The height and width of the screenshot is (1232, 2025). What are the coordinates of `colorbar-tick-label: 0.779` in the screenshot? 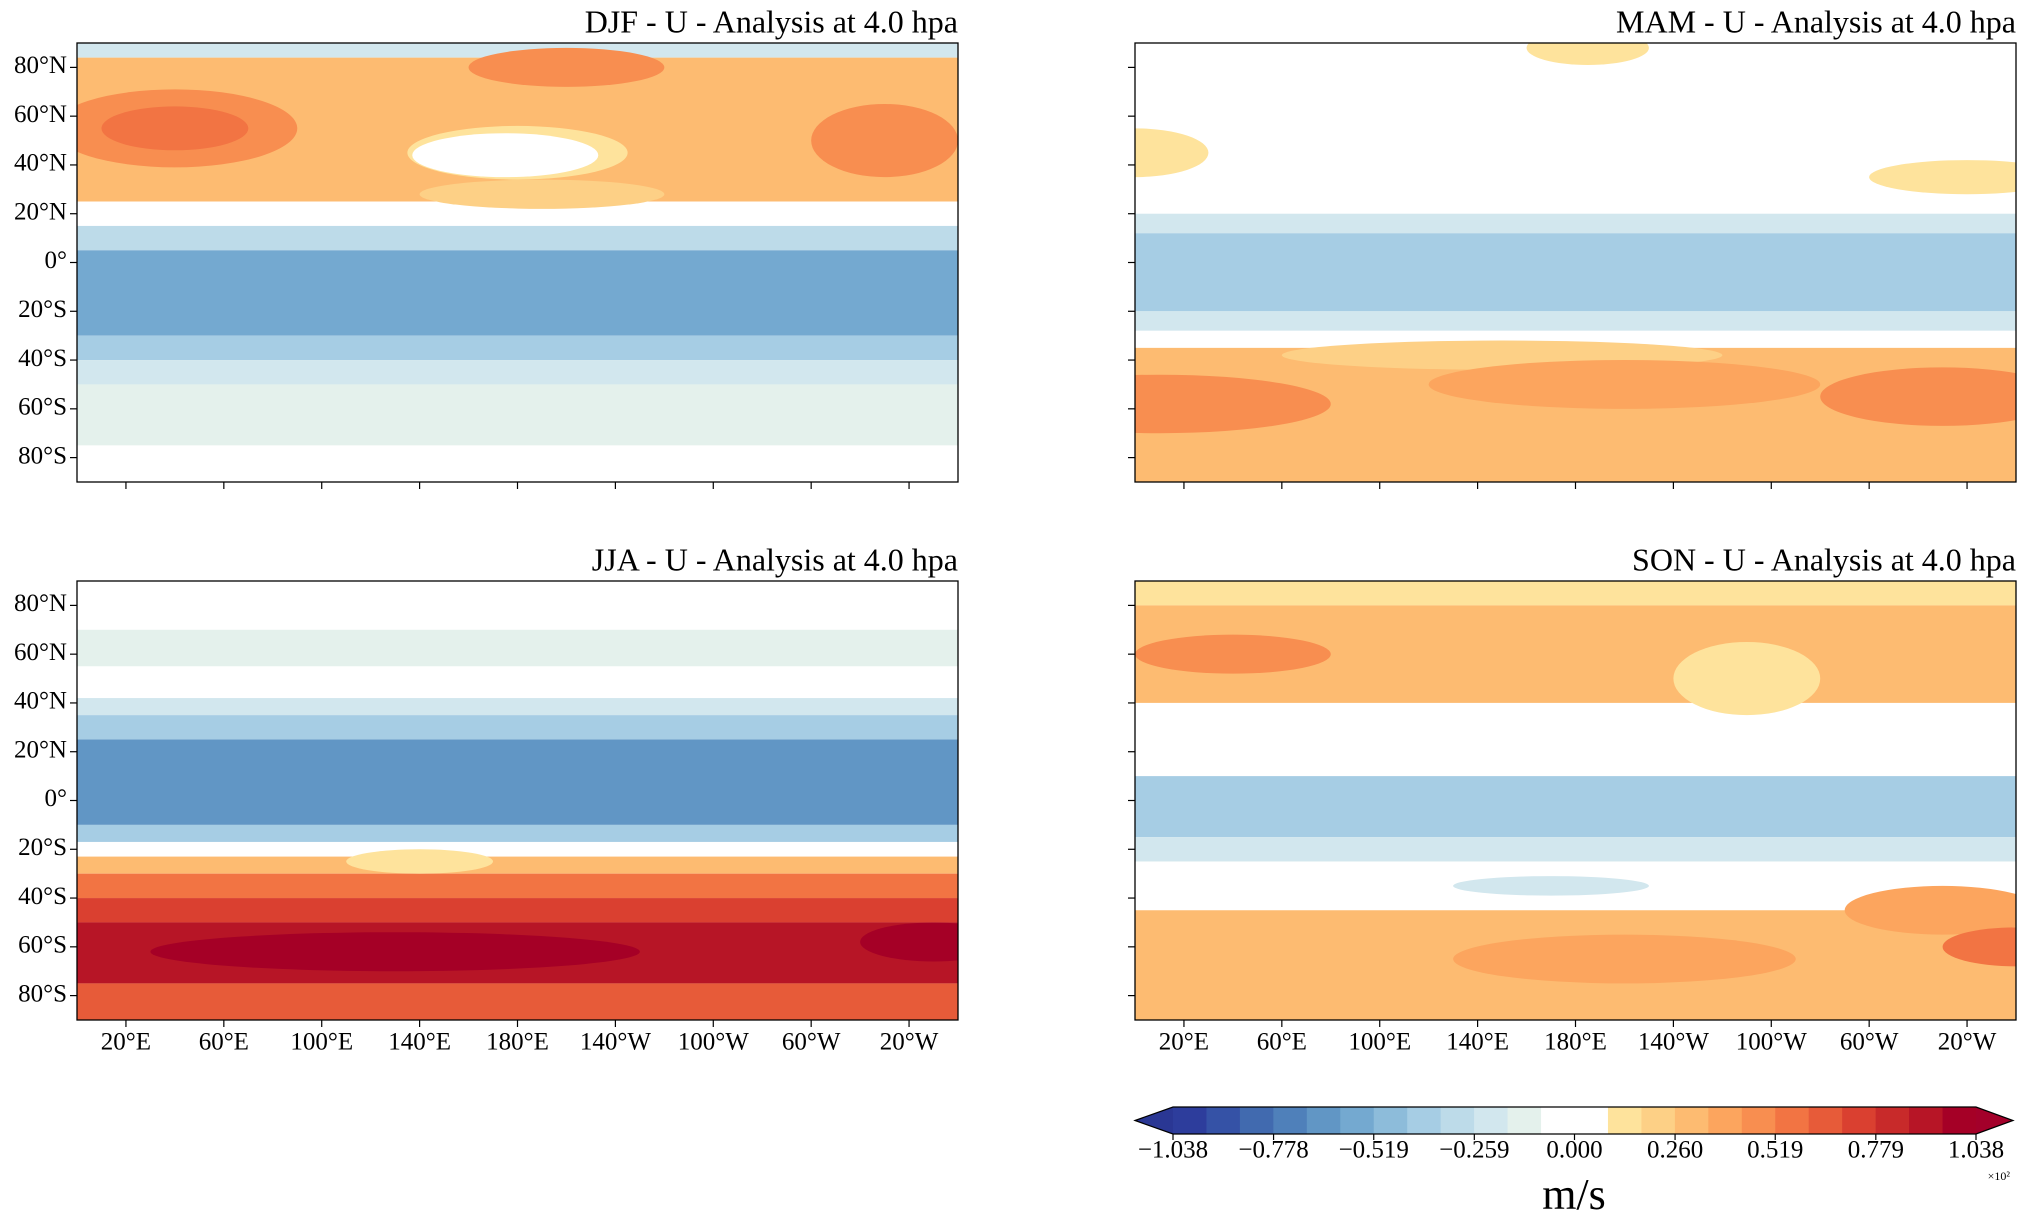 It's located at (1876, 1150).